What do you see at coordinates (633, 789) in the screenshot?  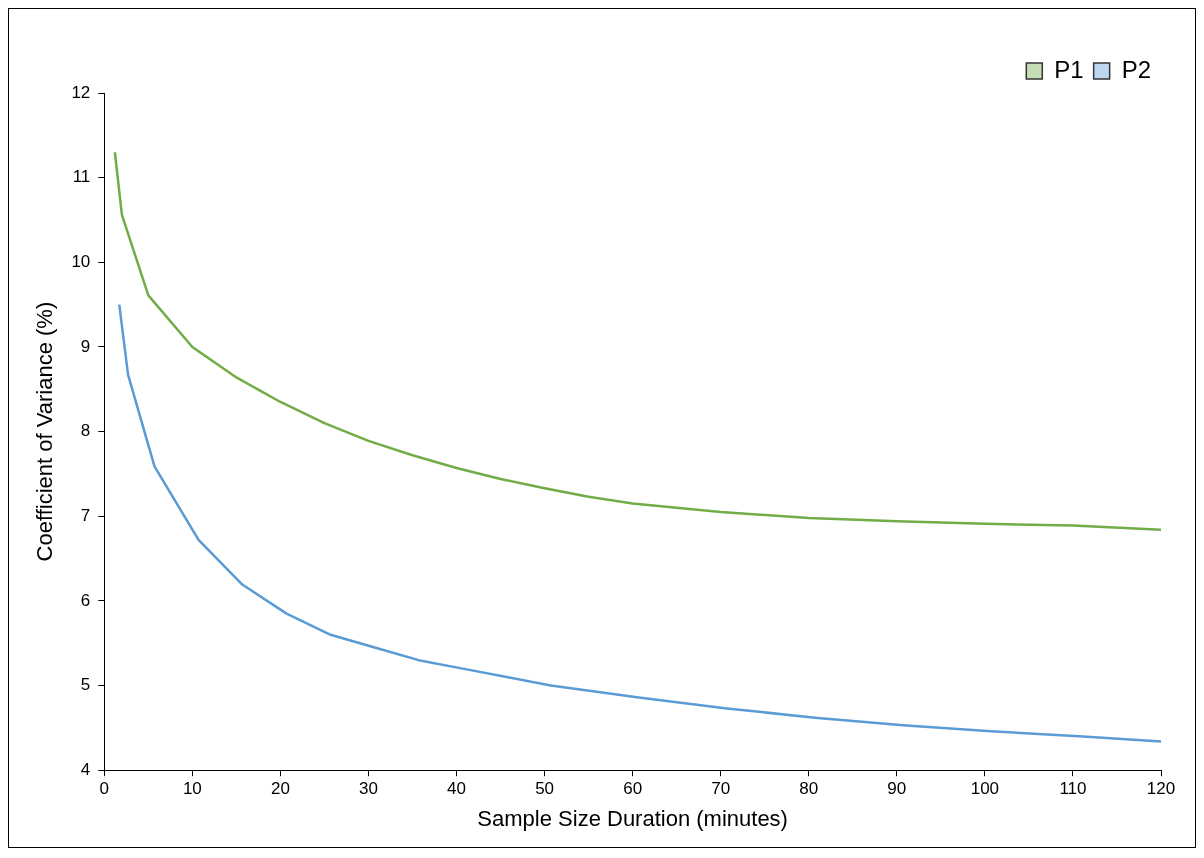 I see `x-tick-label: 60` at bounding box center [633, 789].